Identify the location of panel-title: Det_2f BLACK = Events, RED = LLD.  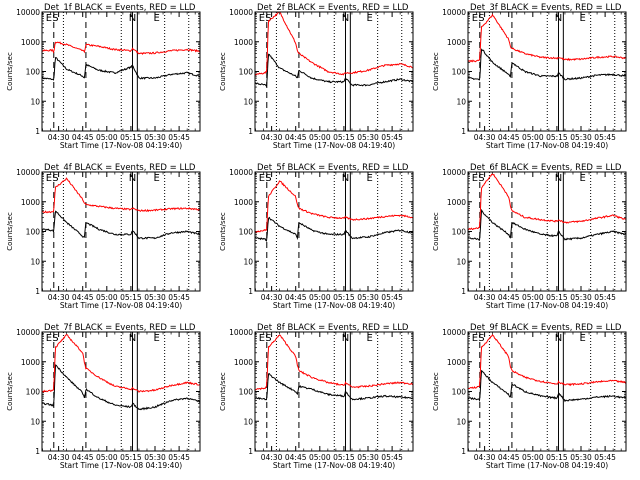
(333, 8).